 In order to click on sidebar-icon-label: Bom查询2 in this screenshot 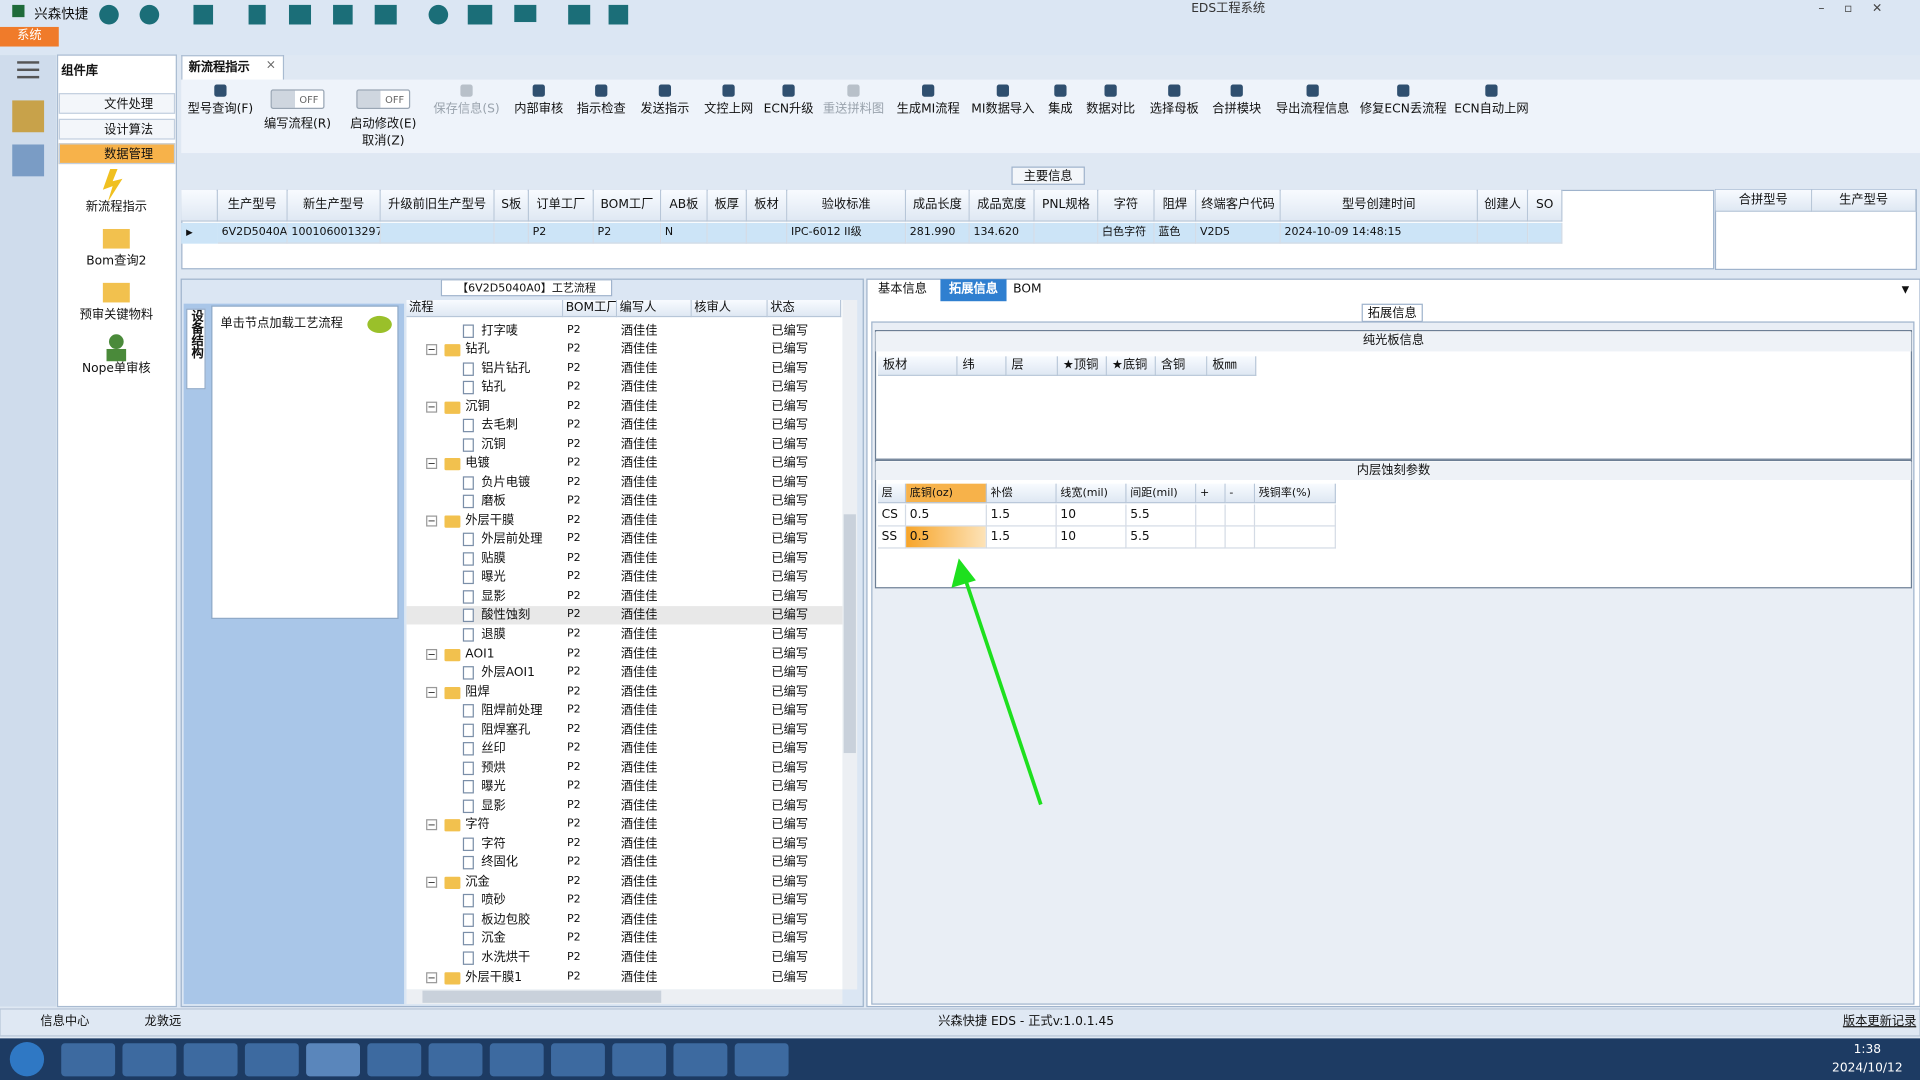, I will do `click(116, 261)`.